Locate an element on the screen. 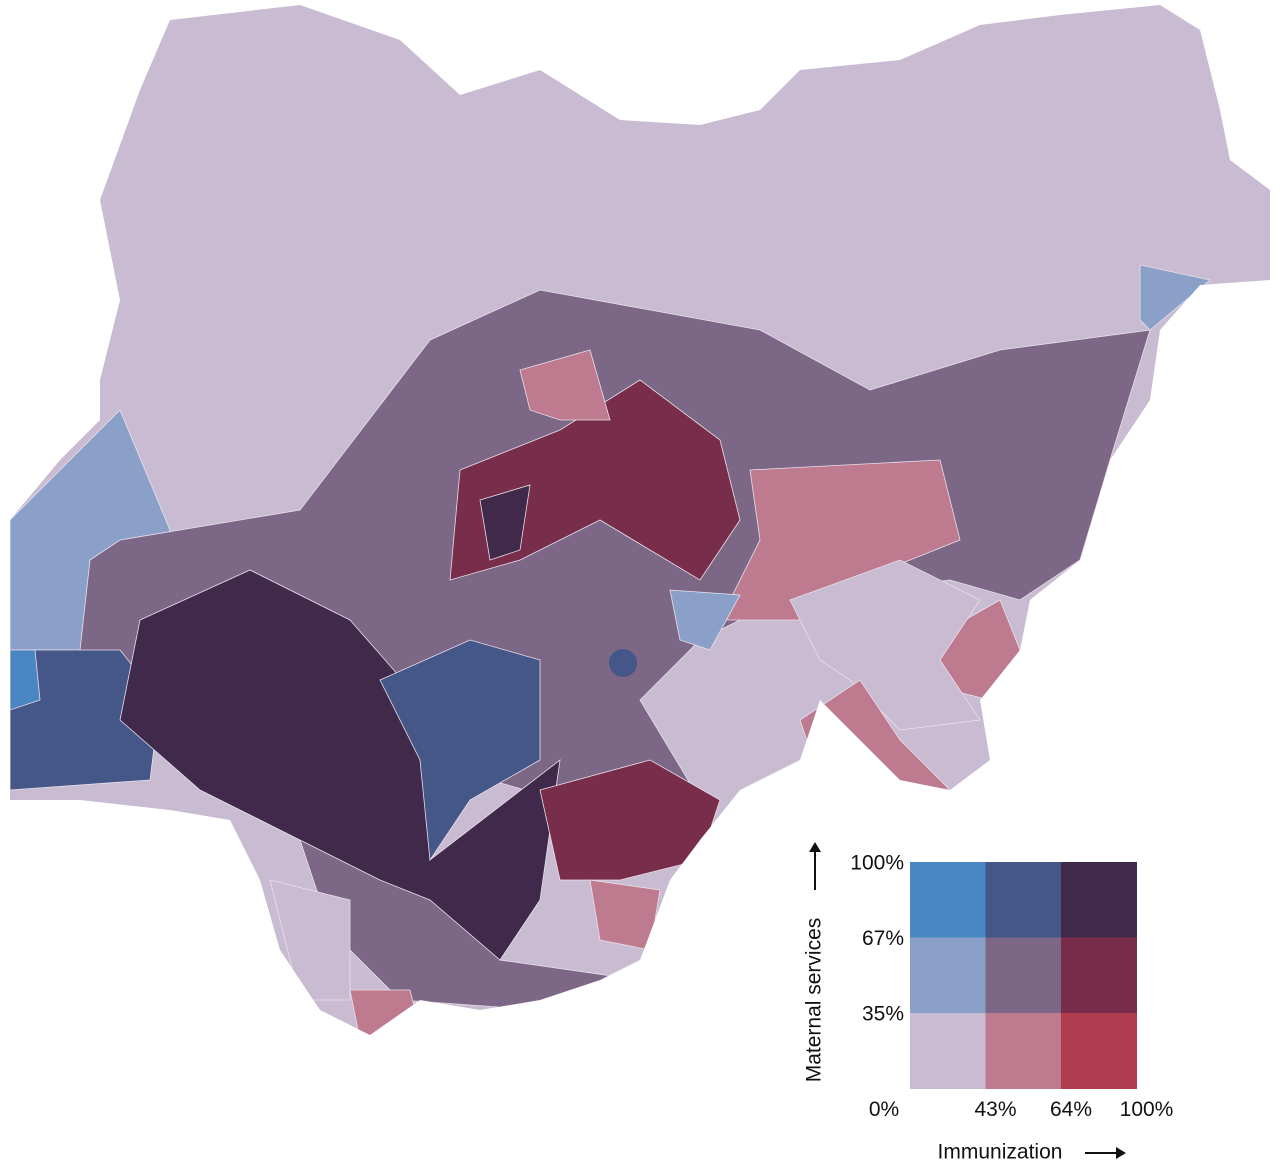 Image resolution: width=1280 pixels, height=1169 pixels. x-tick-label: 43% is located at coordinates (995, 1109).